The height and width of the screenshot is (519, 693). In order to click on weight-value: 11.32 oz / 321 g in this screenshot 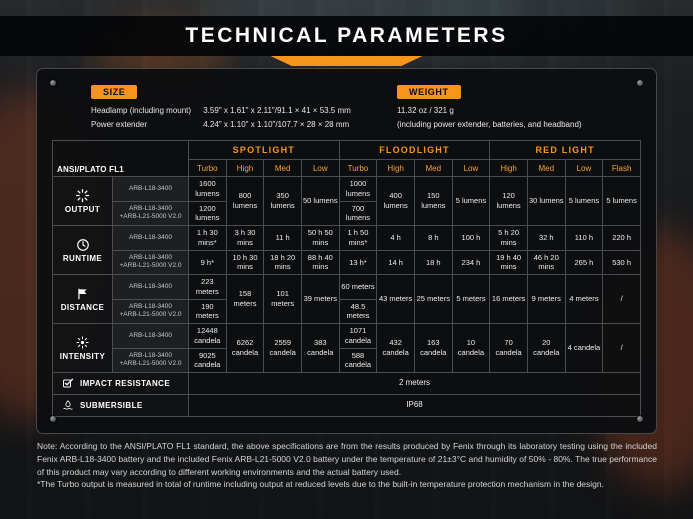, I will do `click(425, 110)`.